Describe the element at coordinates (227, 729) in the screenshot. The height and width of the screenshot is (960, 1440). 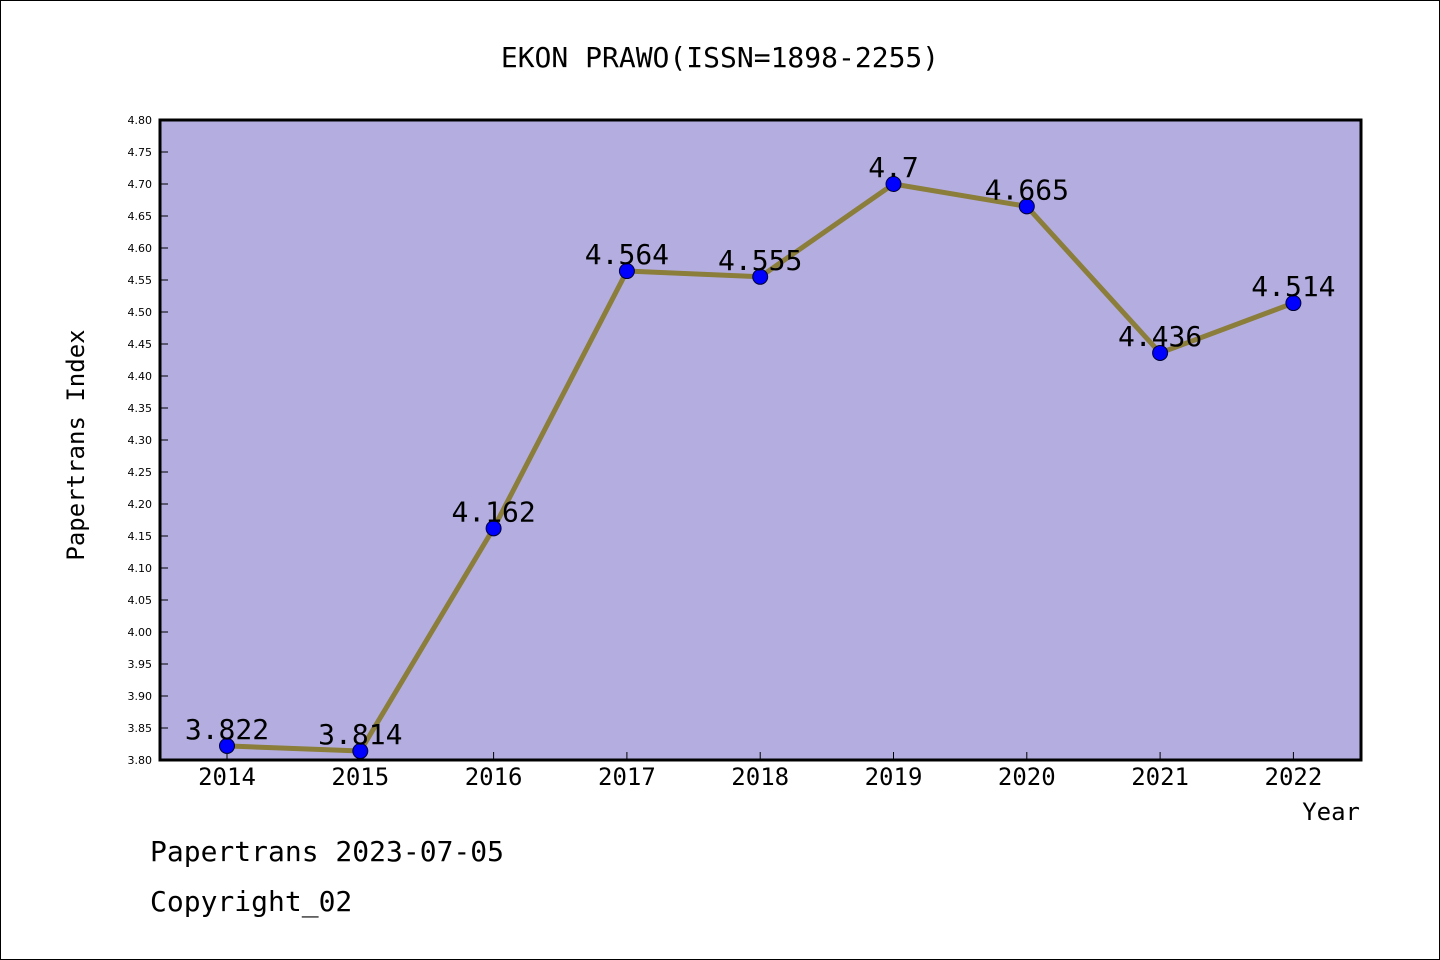
I see `data-label: 3.822` at that location.